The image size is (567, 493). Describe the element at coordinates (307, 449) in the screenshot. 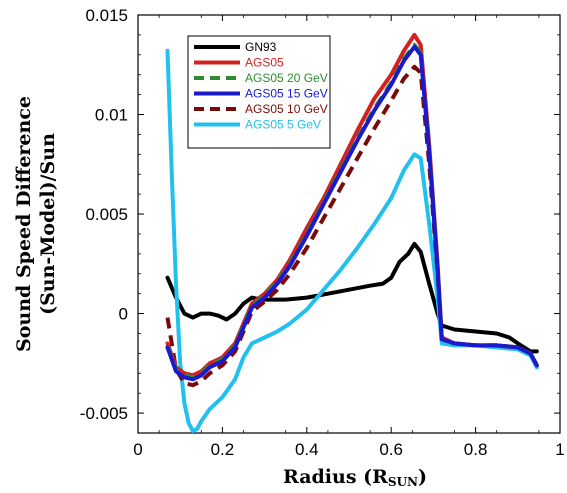

I see `x-tick-label: 0.4` at that location.